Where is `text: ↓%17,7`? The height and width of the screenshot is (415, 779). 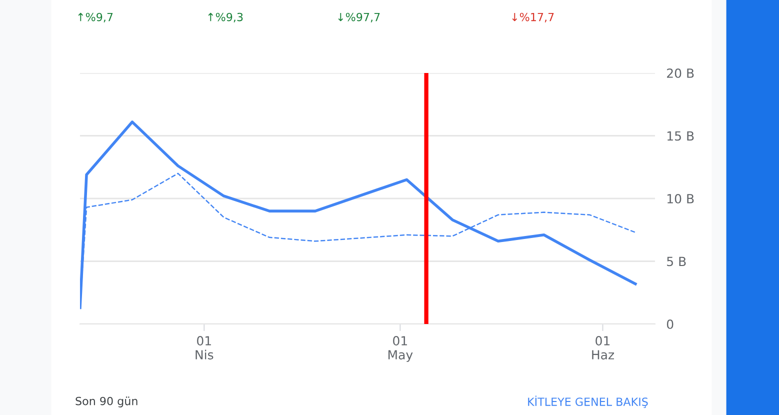 text: ↓%17,7 is located at coordinates (533, 17).